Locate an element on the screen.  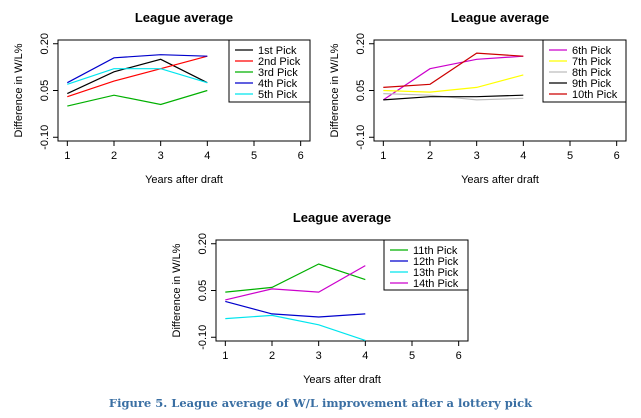
series-line-2nd-pick is located at coordinates (137, 76).